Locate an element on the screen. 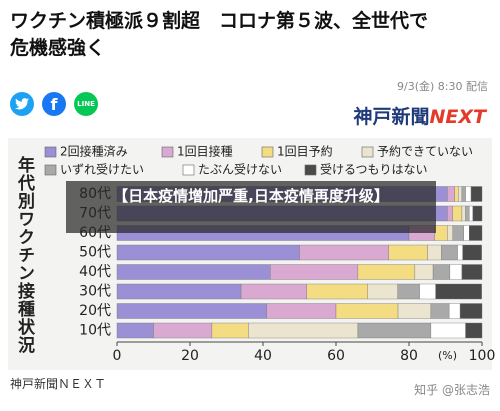 The width and height of the screenshot is (500, 411). share-buttons: f LINE is located at coordinates (54, 104).